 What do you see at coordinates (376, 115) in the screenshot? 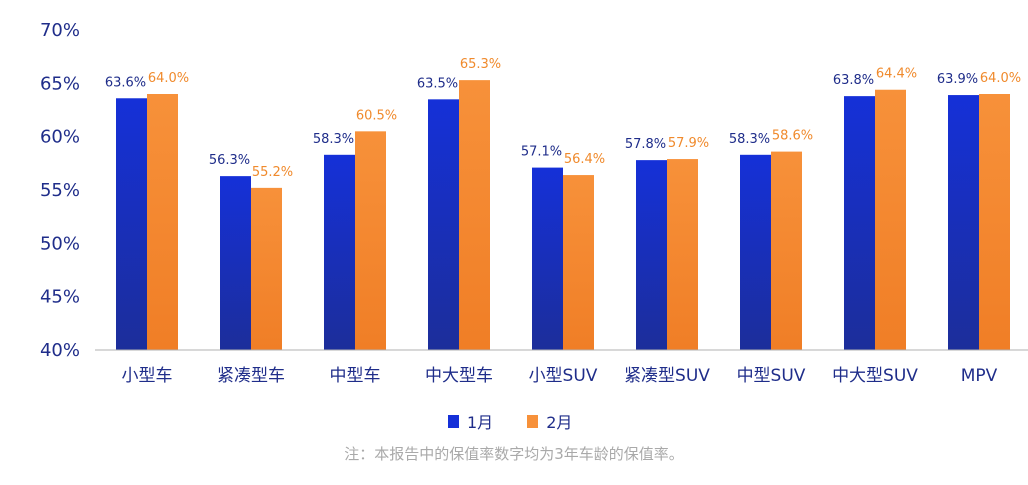
I see `data-label: 60.5%` at bounding box center [376, 115].